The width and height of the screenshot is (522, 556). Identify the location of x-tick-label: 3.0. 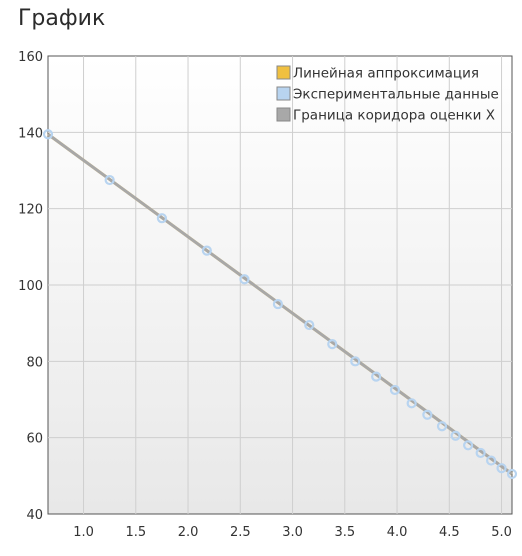
(292, 532).